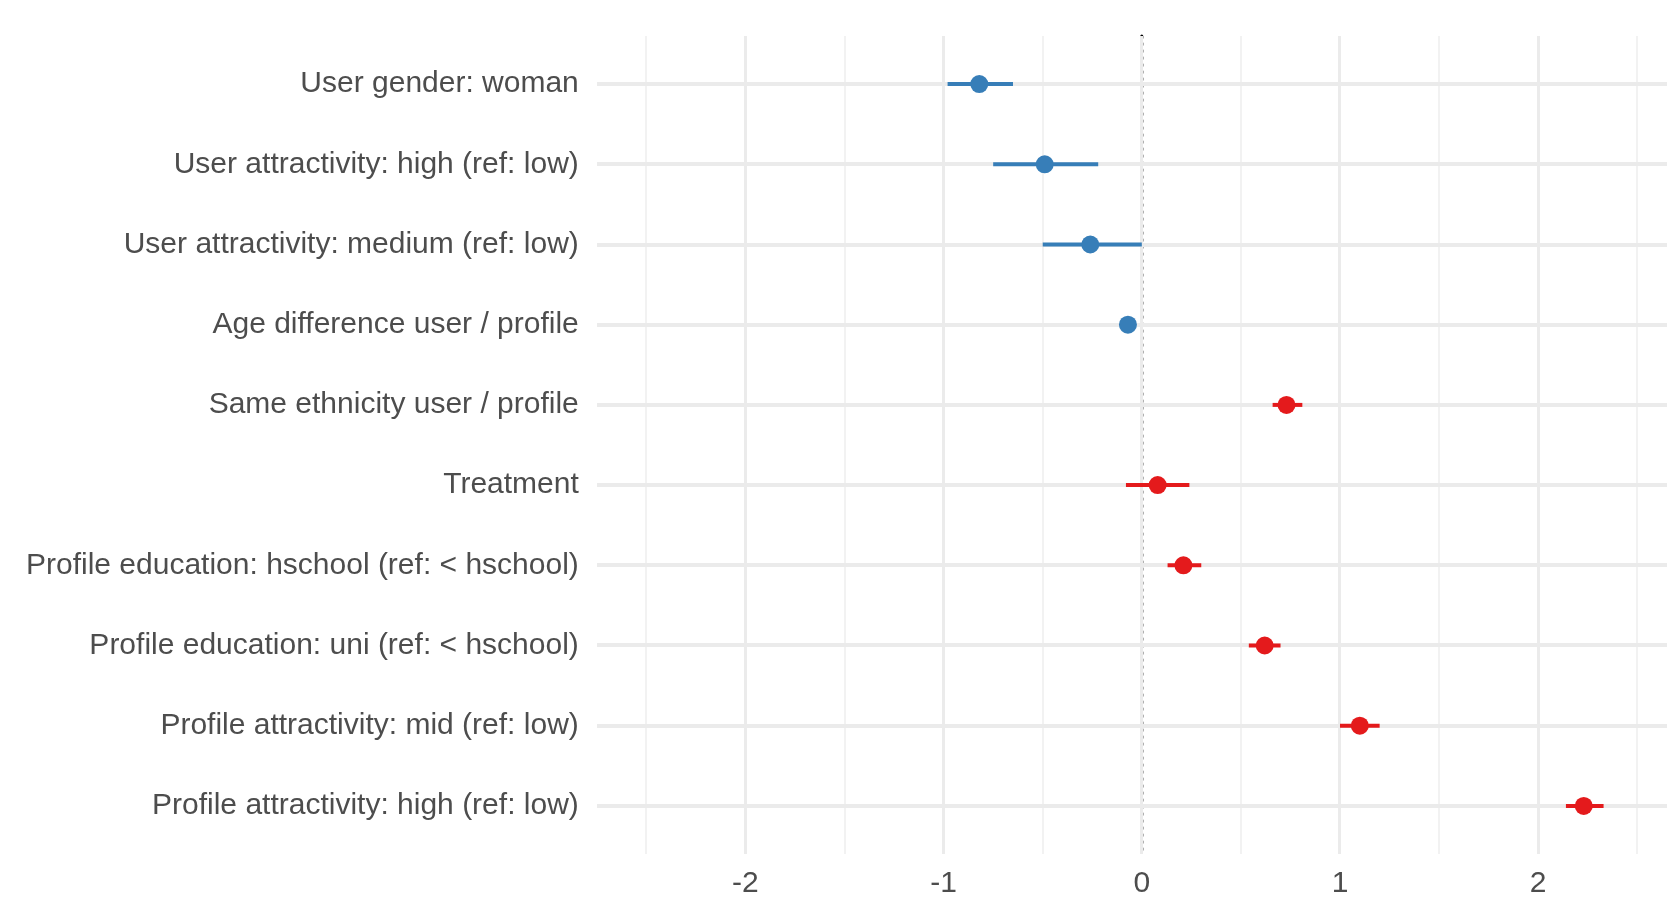 The width and height of the screenshot is (1676, 920). I want to click on y-tick-label: User attractivity: high (ref: low), so click(376, 162).